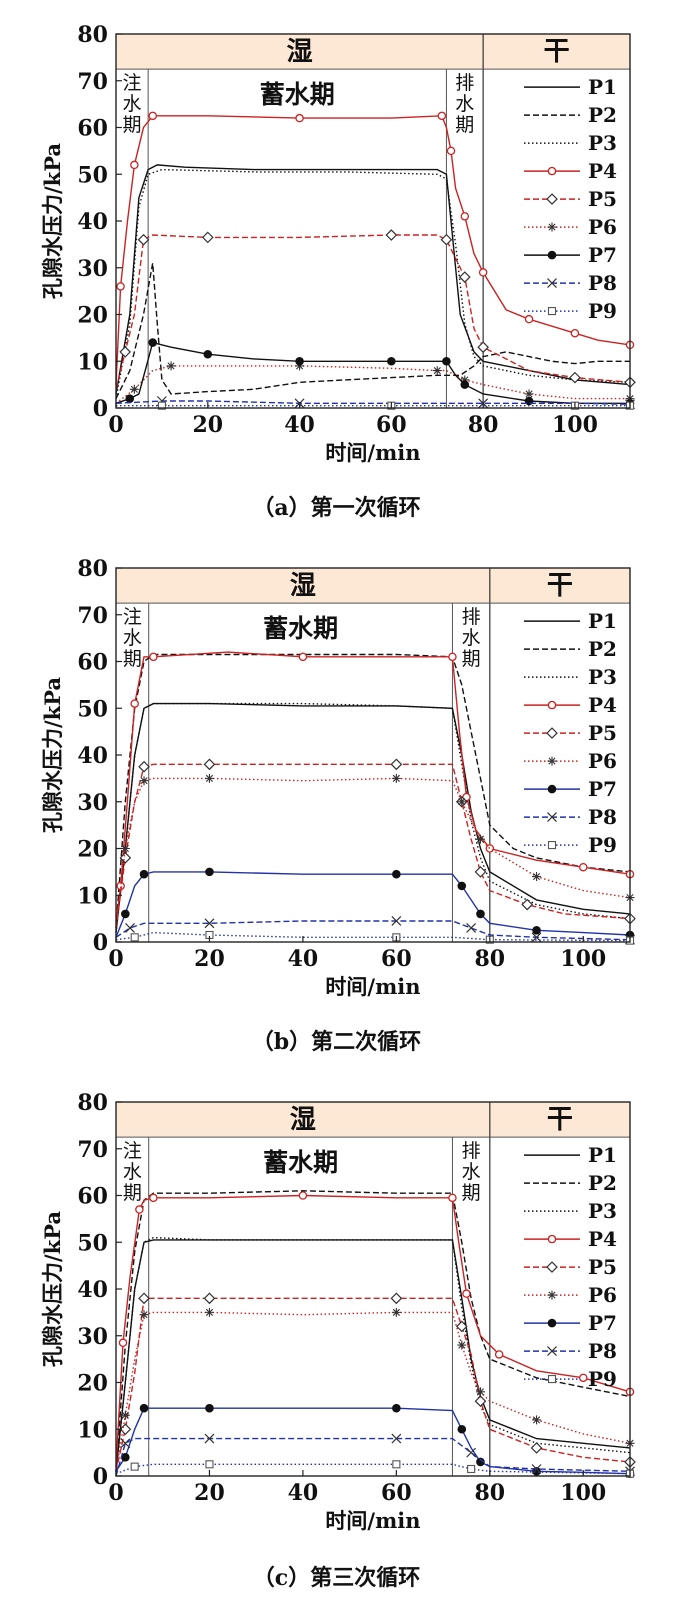 The height and width of the screenshot is (1602, 673). Describe the element at coordinates (115, 959) in the screenshot. I see `x-tick-label-b-0: 0` at that location.